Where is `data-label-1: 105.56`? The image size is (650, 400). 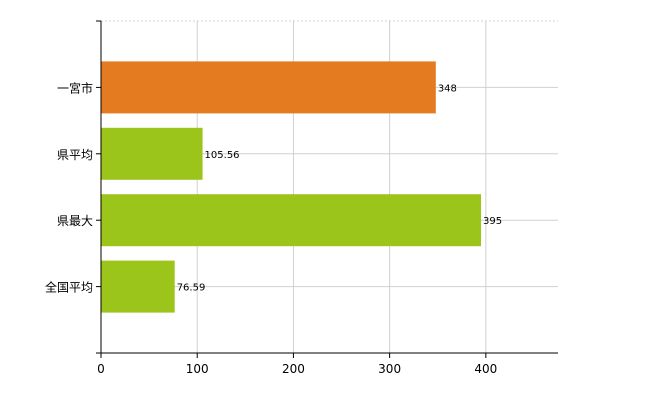
data-label-1: 105.56 is located at coordinates (222, 155).